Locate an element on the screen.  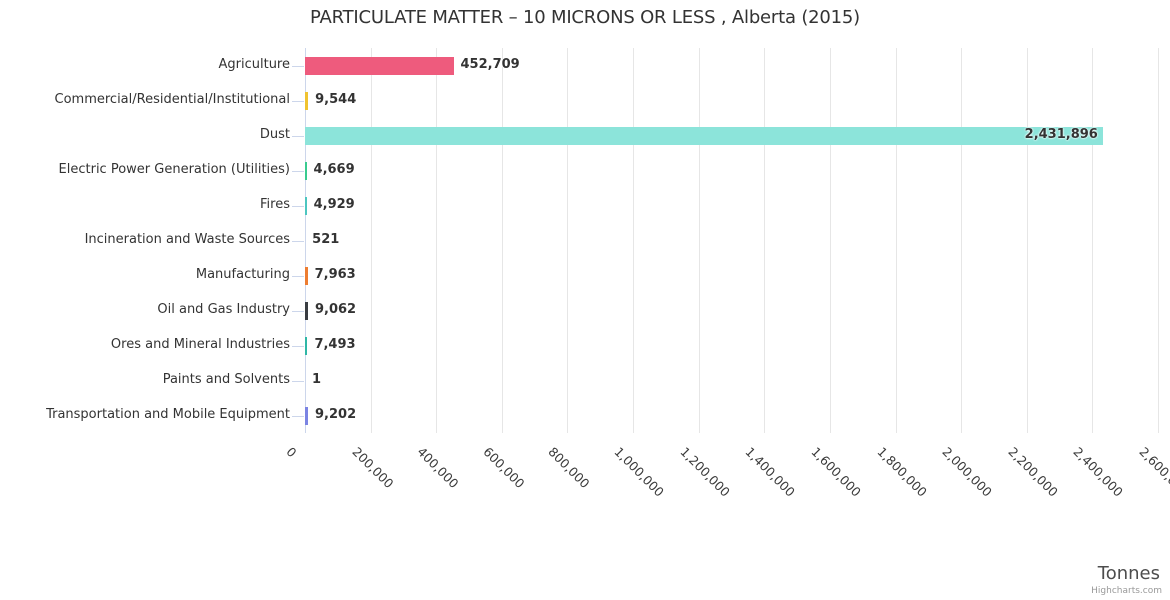
value-label: 9,062 is located at coordinates (335, 309).